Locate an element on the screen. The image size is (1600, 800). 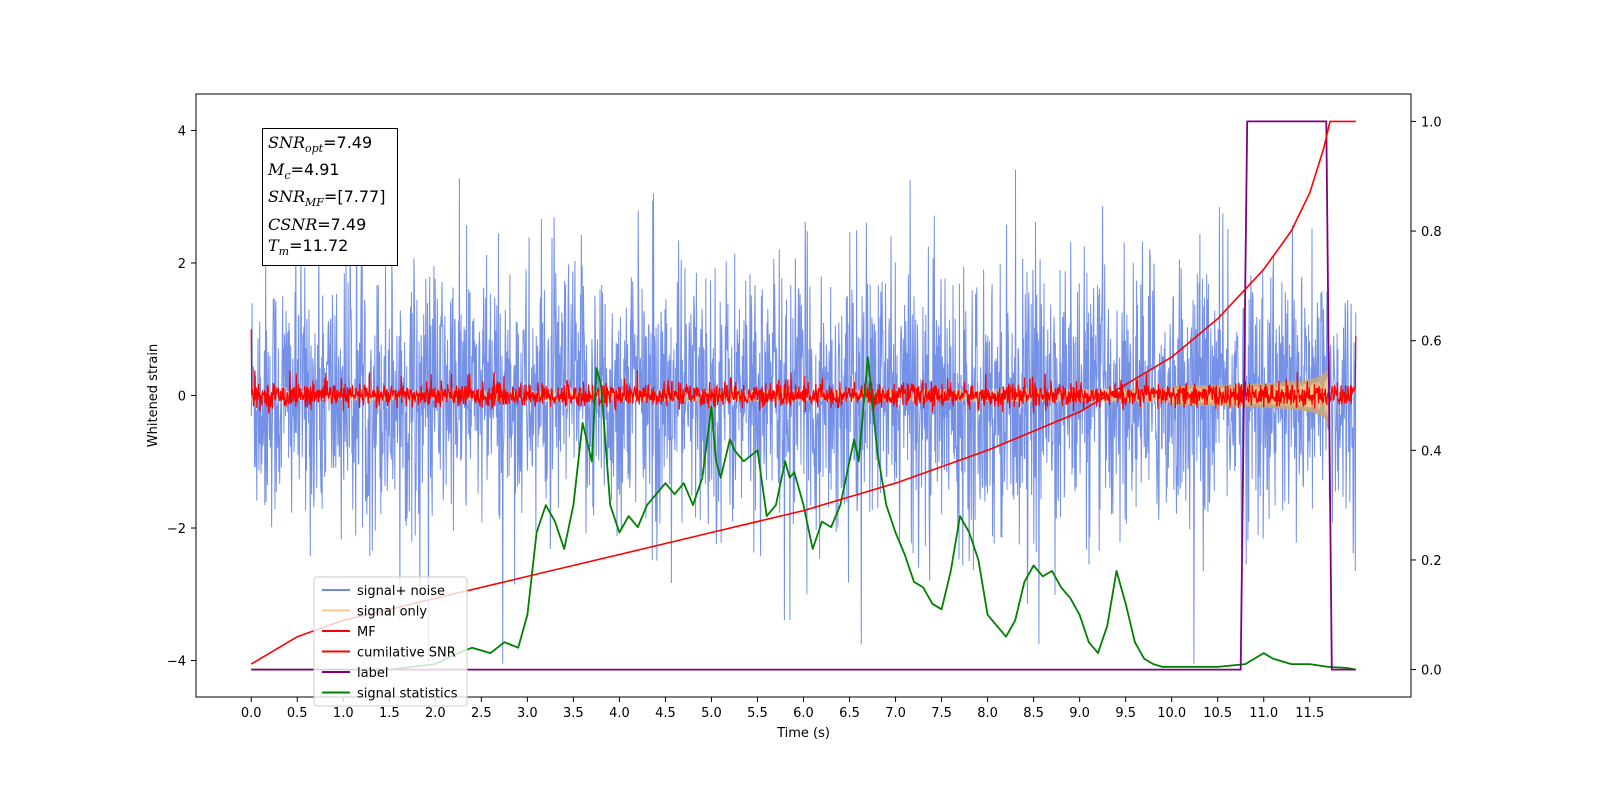
x-tick-label: 3.0 is located at coordinates (527, 713).